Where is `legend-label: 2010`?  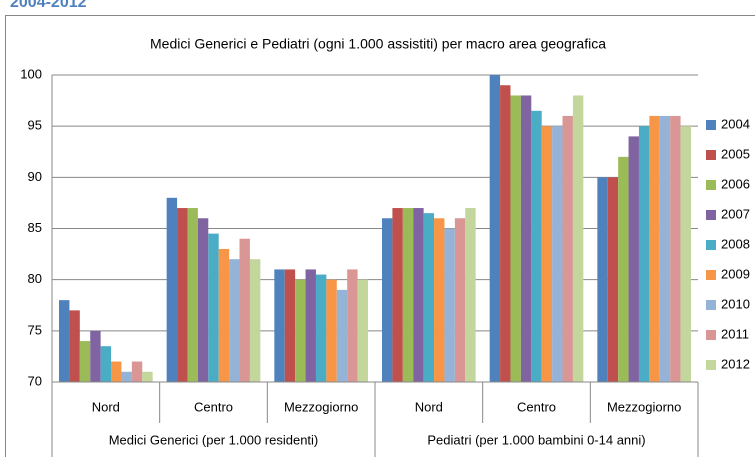 legend-label: 2010 is located at coordinates (735, 303).